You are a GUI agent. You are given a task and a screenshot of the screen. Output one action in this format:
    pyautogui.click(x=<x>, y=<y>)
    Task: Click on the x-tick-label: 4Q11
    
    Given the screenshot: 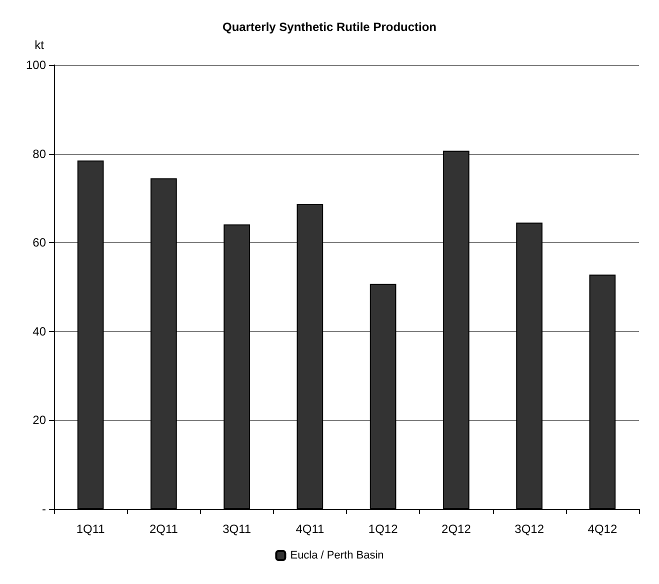 What is the action you would take?
    pyautogui.click(x=310, y=529)
    